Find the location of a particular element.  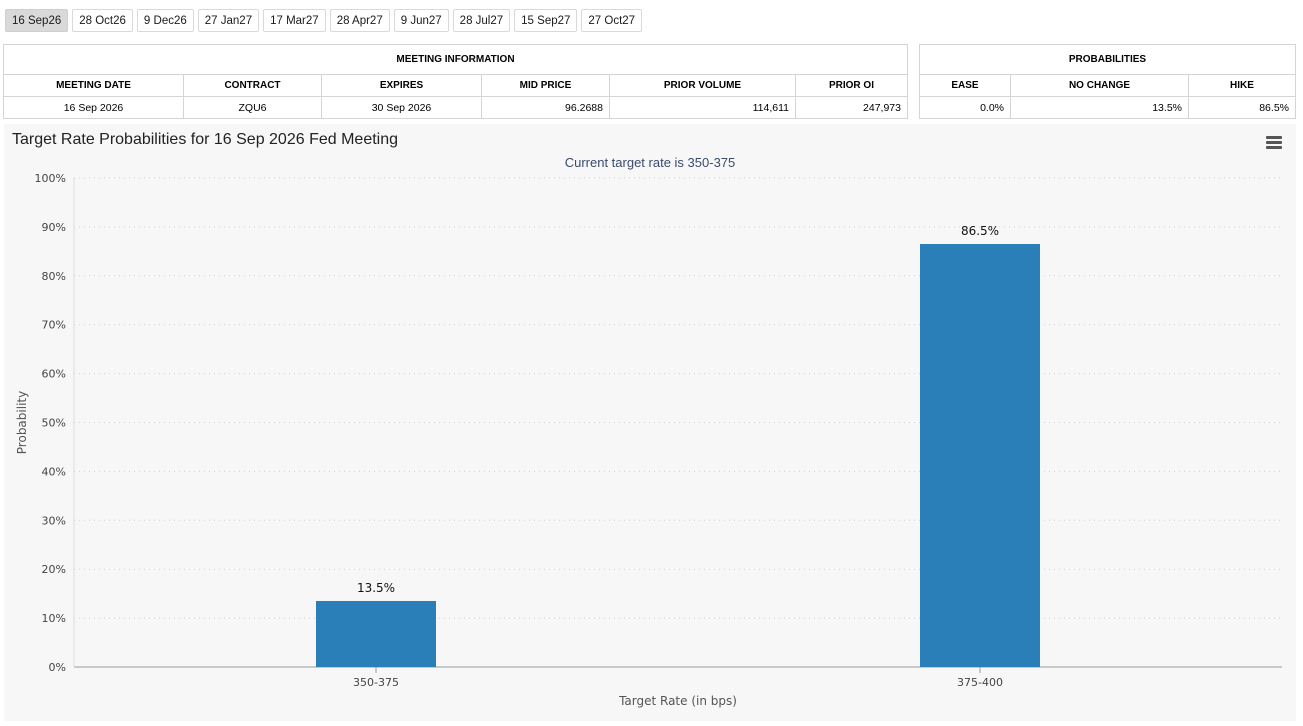

meeting-date-value: 16 Sep 2026 is located at coordinates (93, 107).